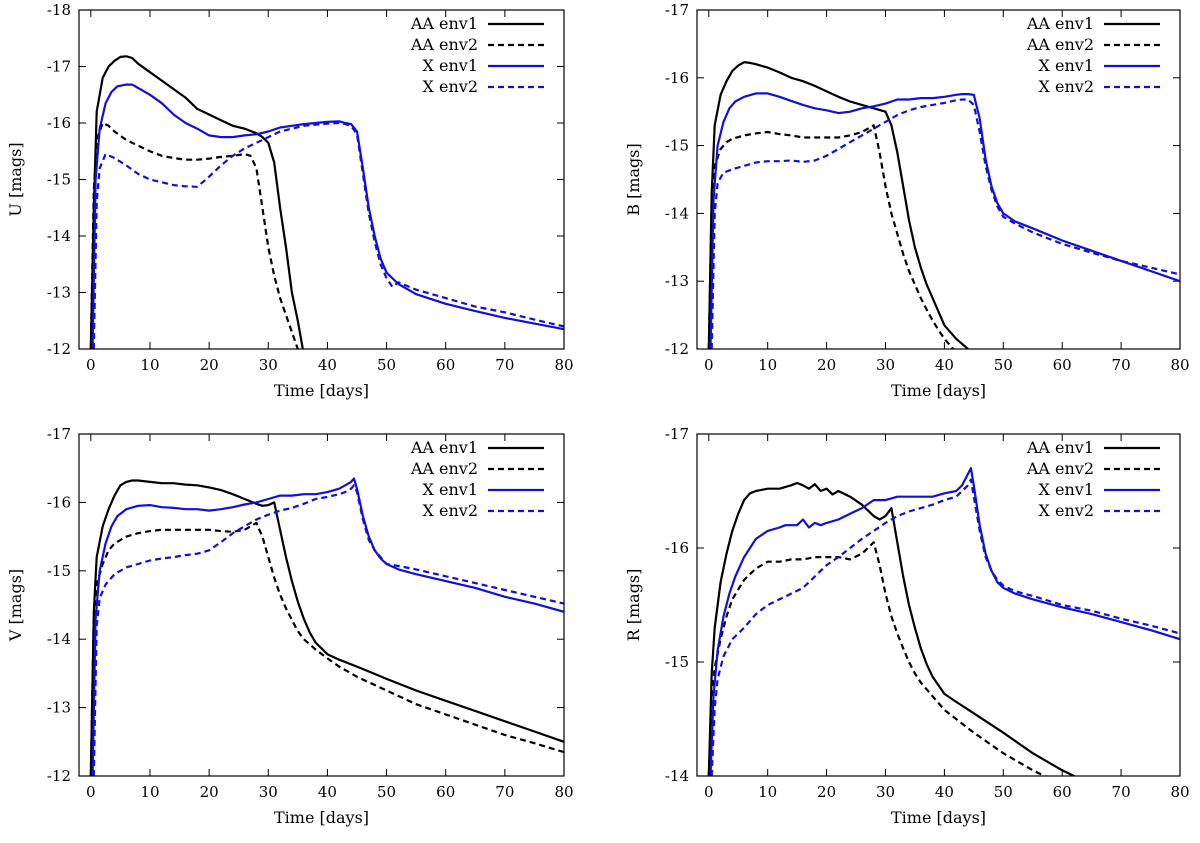 This screenshot has height=843, width=1200. What do you see at coordinates (15, 605) in the screenshot?
I see `y-axis-label: V [mags]` at bounding box center [15, 605].